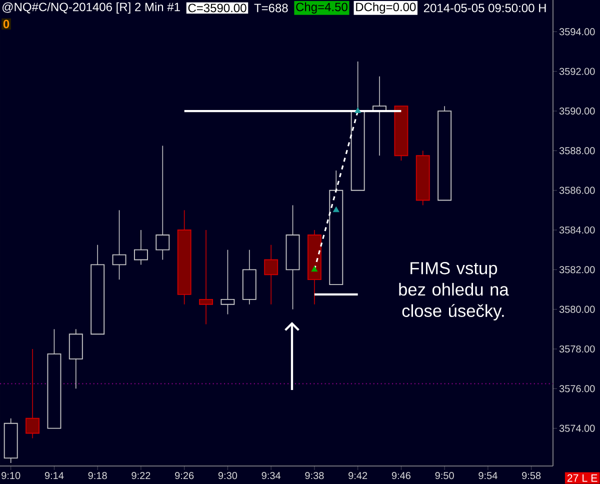 The width and height of the screenshot is (600, 484). Describe the element at coordinates (6, 24) in the screenshot. I see `annotation: 0` at that location.